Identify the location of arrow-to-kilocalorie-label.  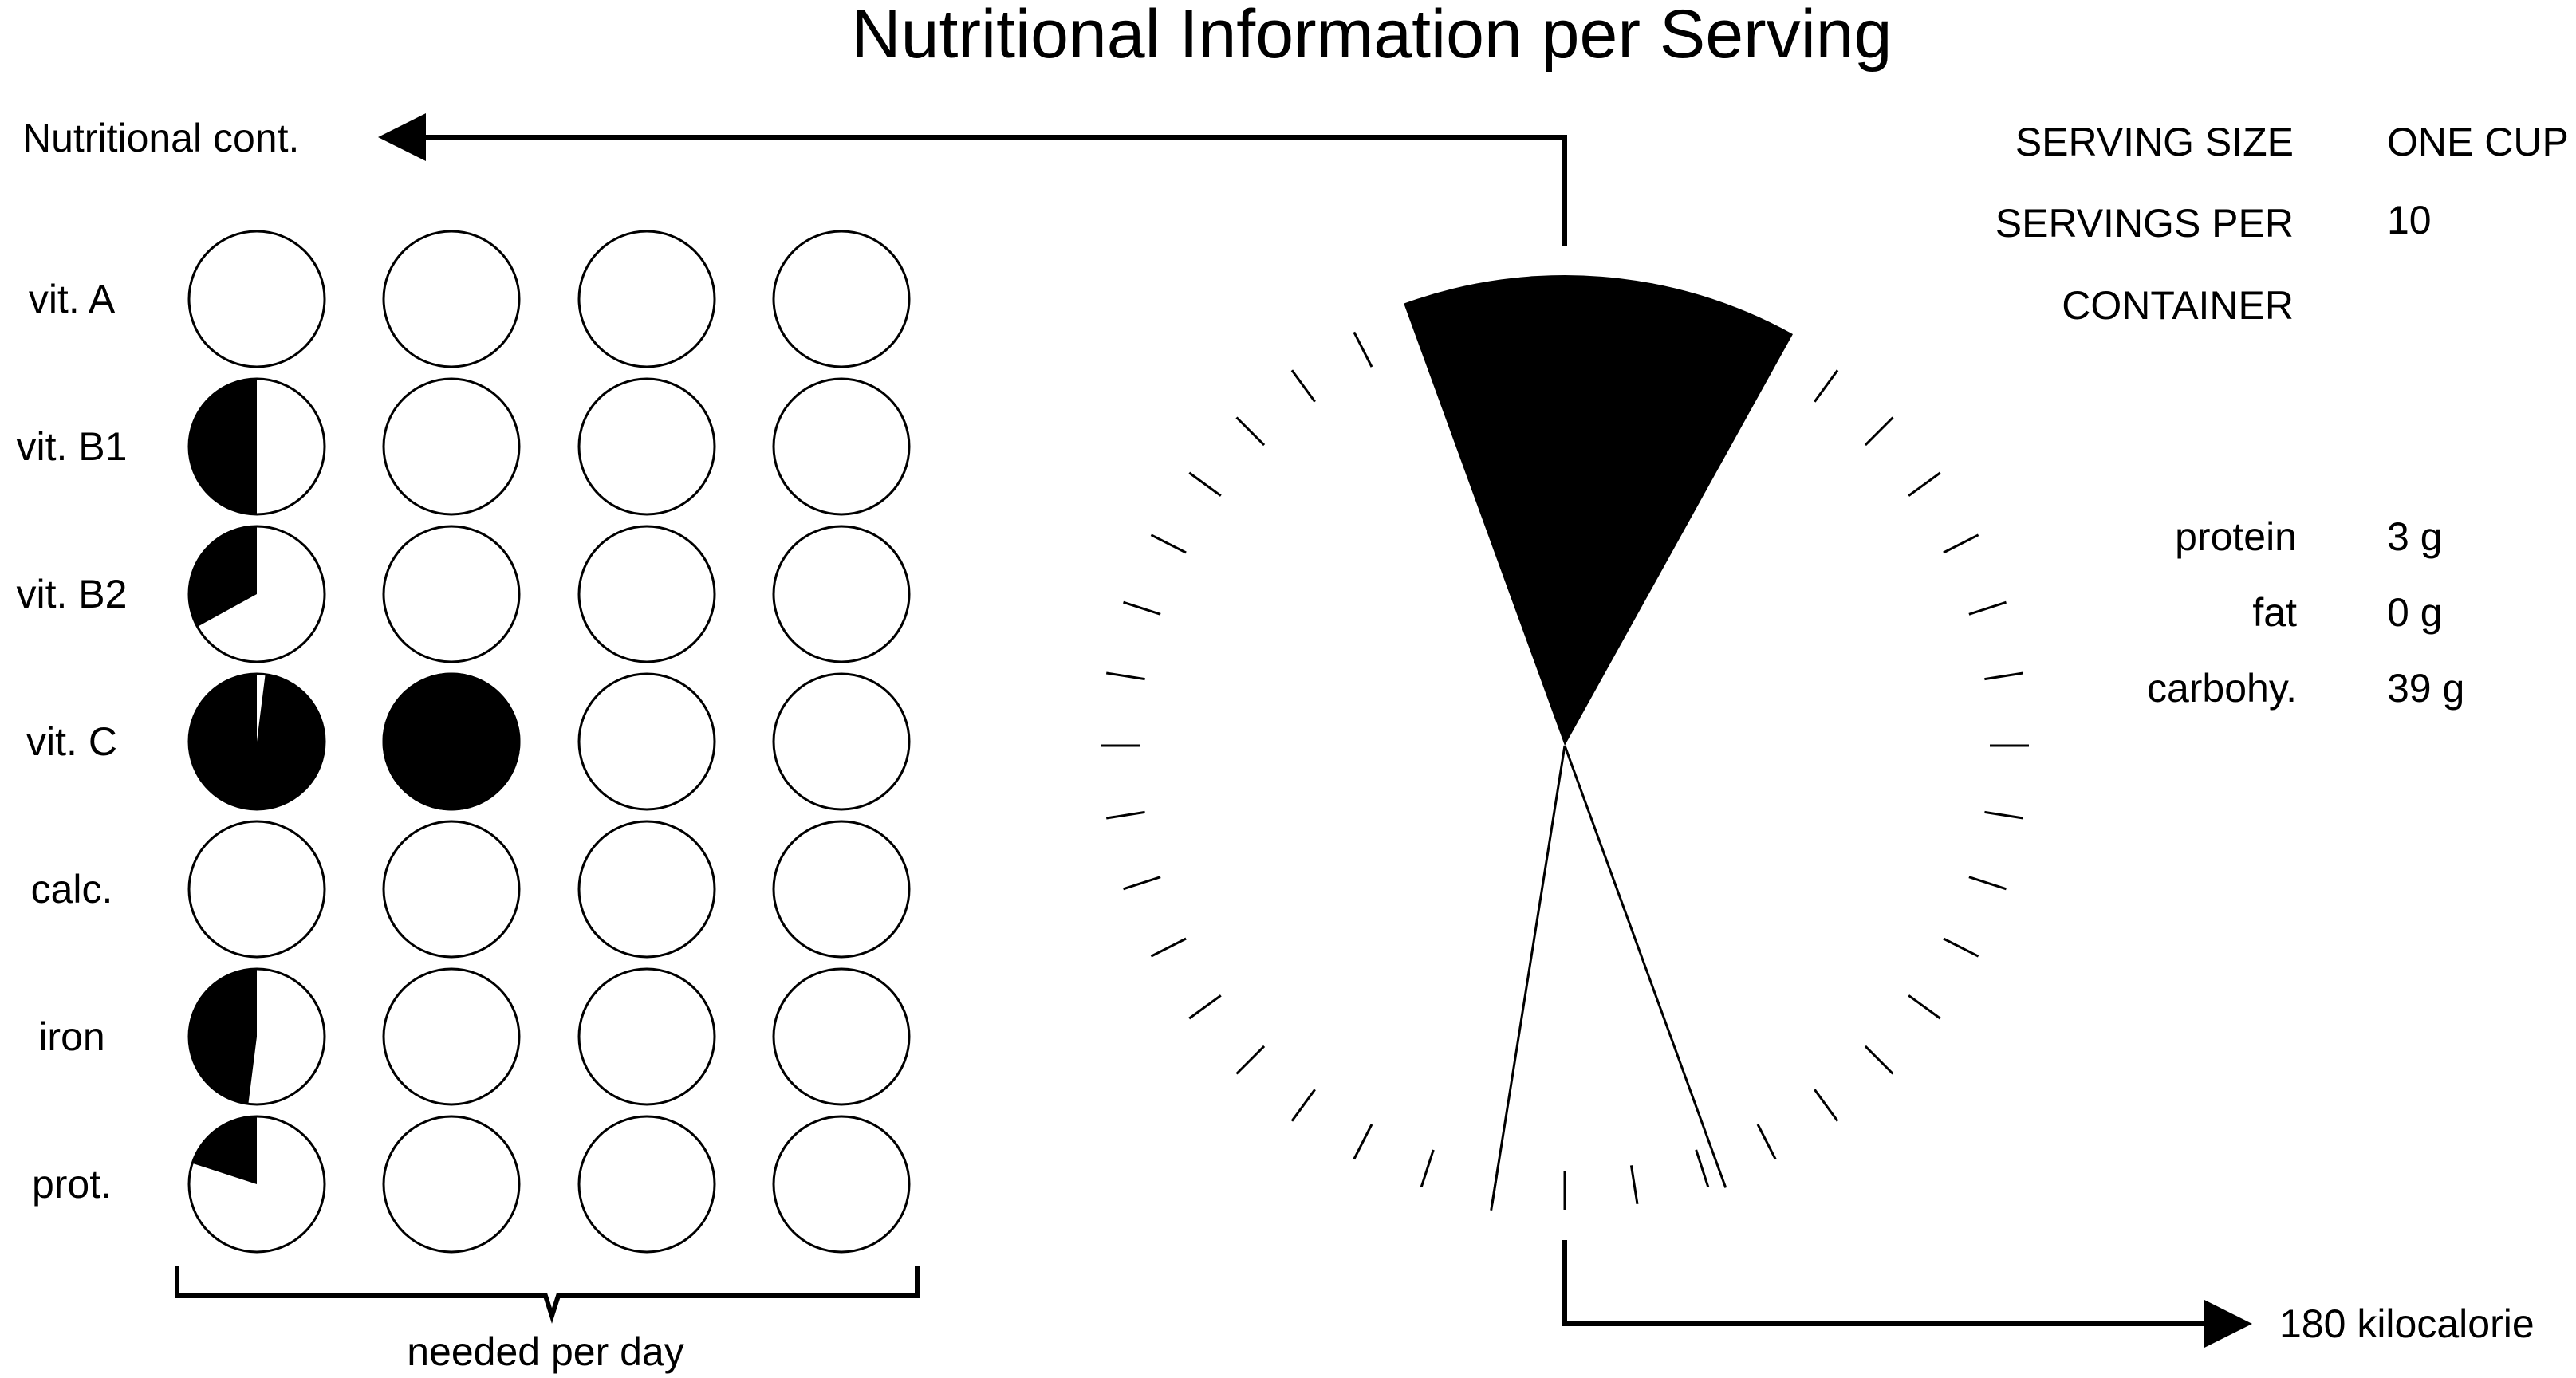
(1907, 1294).